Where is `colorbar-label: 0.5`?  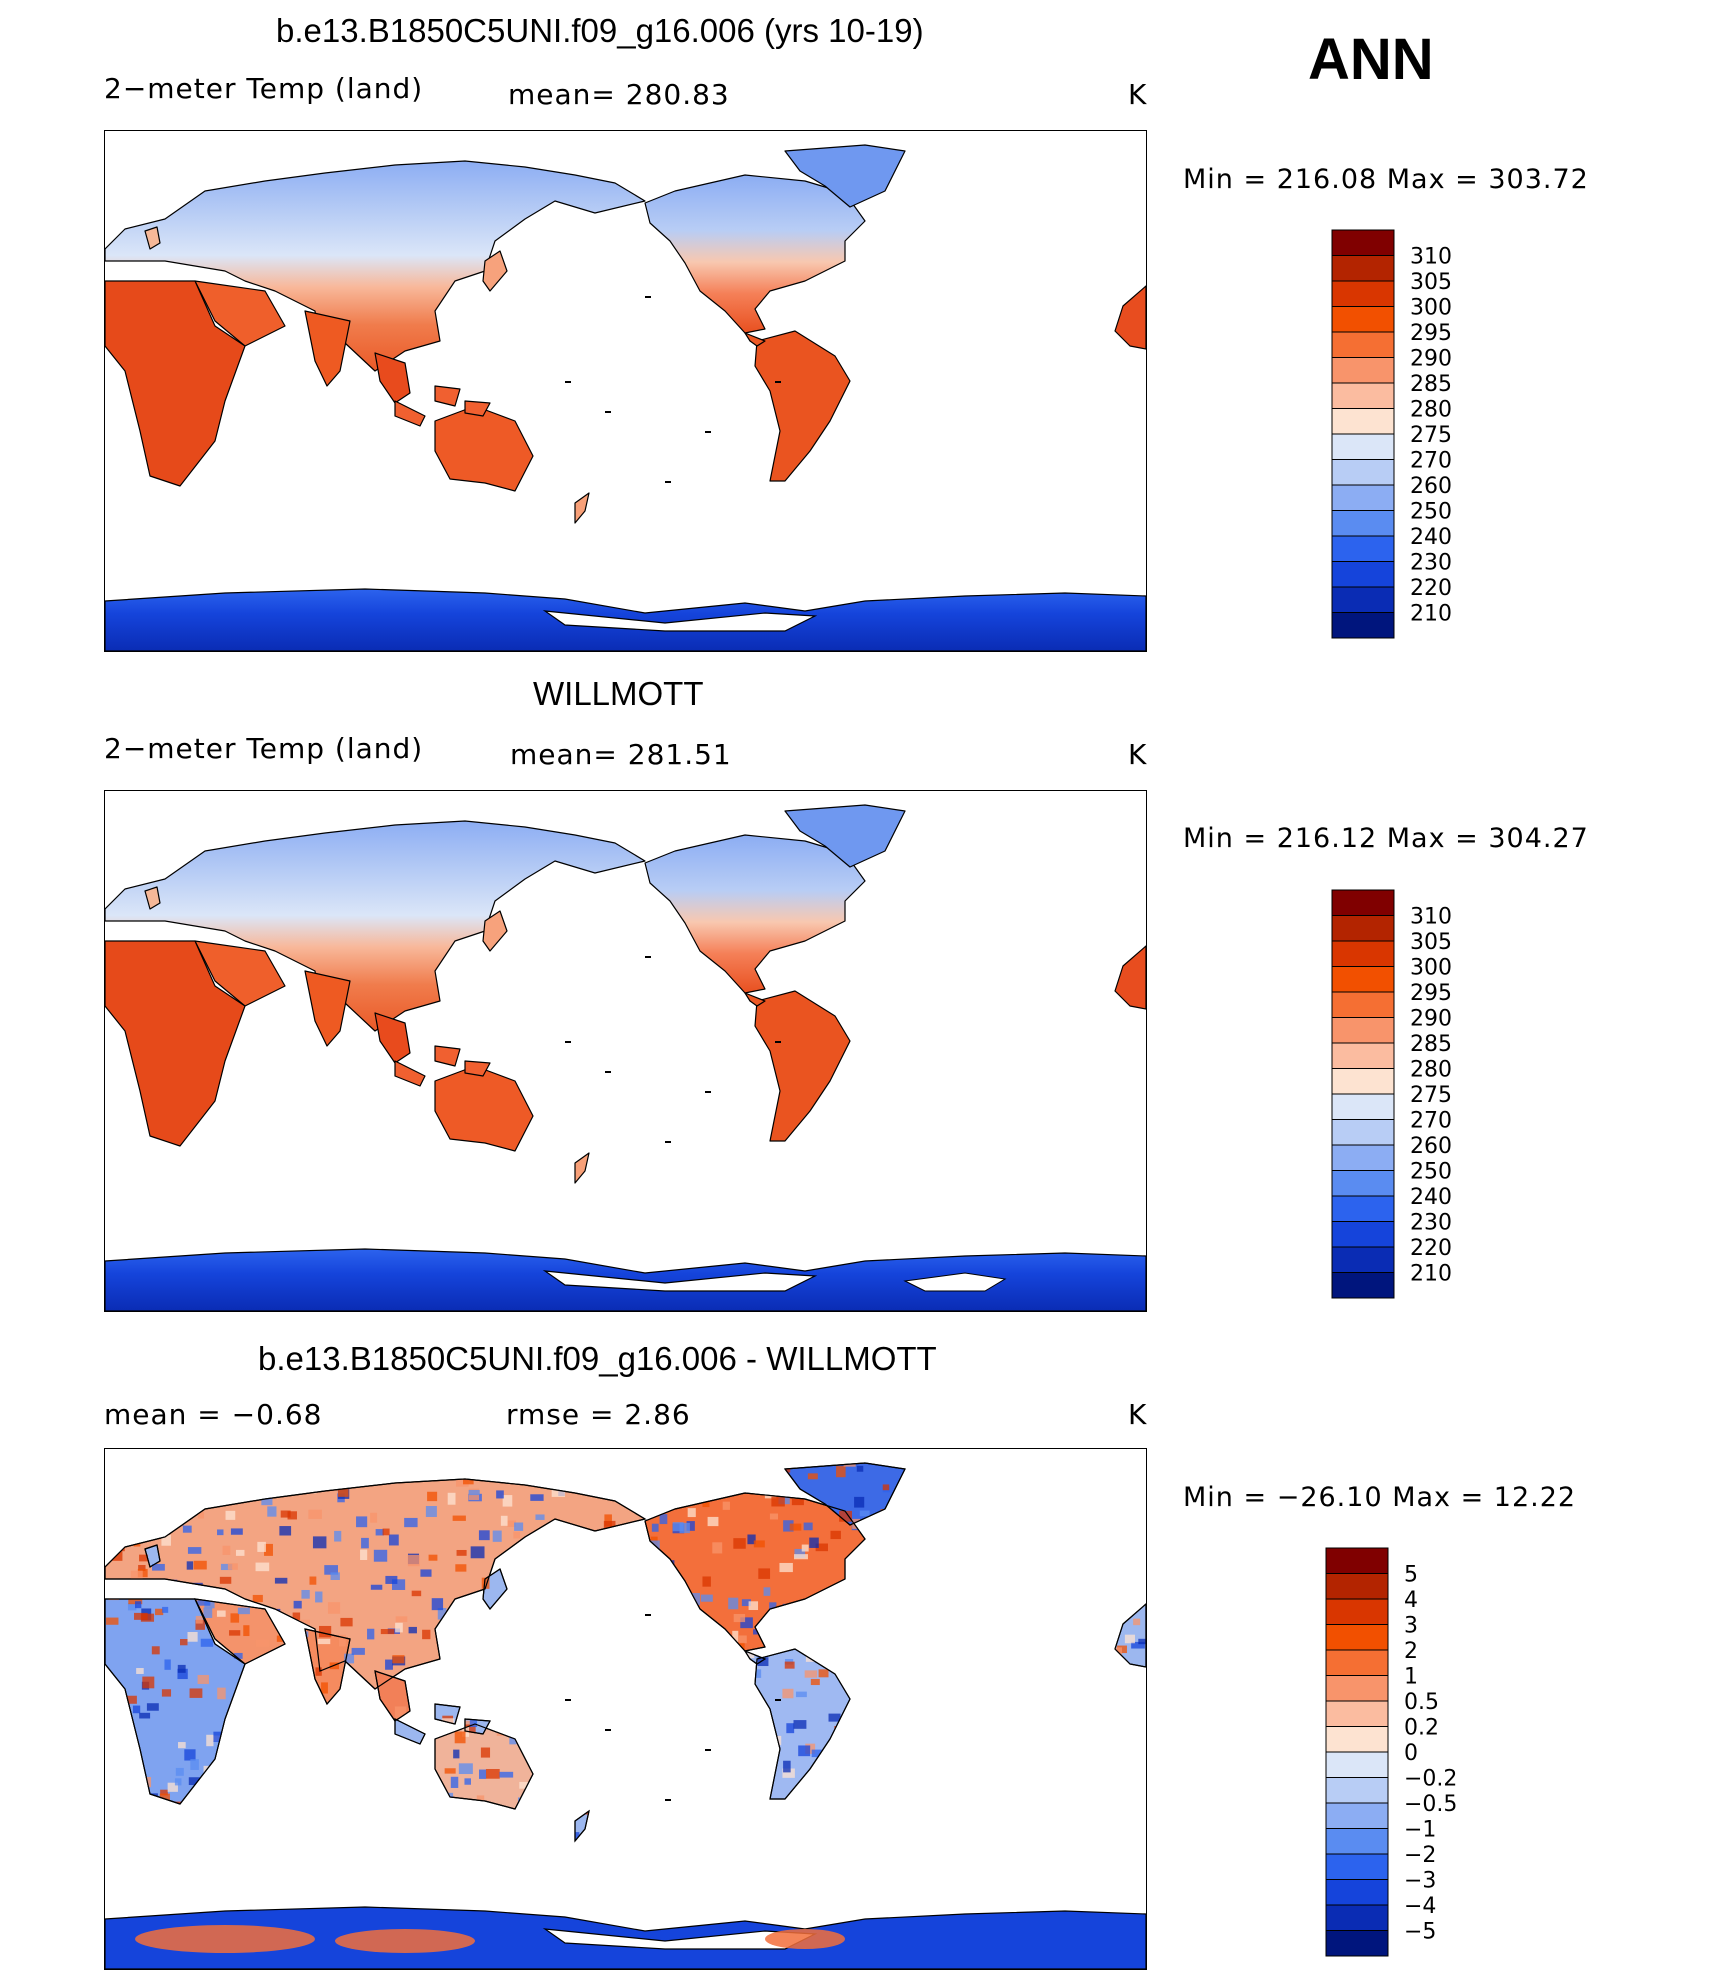
colorbar-label: 0.5 is located at coordinates (1421, 1702).